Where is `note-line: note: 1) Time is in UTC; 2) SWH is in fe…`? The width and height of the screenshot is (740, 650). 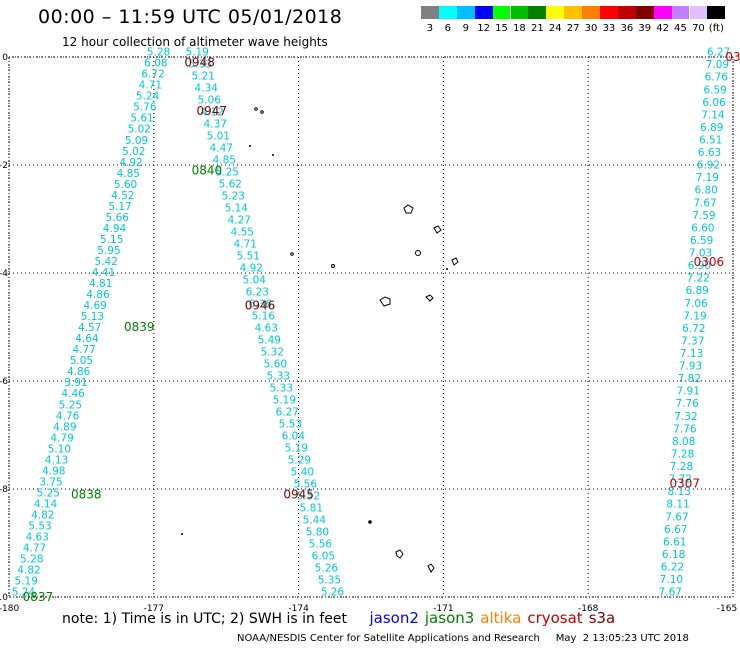 note-line: note: 1) Time is in UTC; 2) SWH is in fe… is located at coordinates (344, 618).